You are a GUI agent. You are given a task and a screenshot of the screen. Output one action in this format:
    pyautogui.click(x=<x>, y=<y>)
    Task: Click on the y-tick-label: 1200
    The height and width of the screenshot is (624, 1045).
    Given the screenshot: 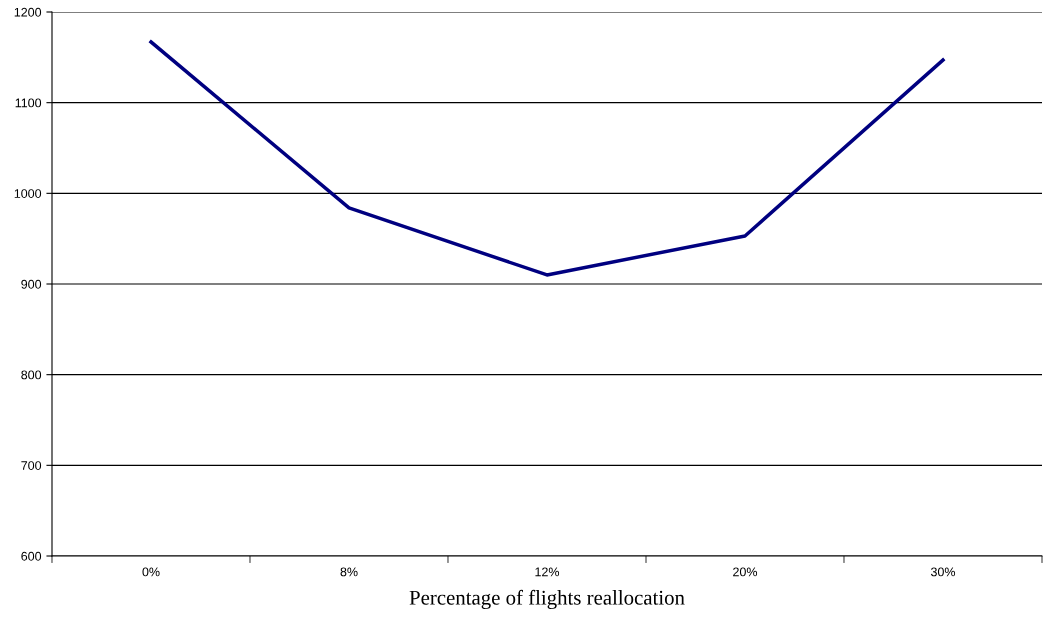 What is the action you would take?
    pyautogui.click(x=28, y=12)
    